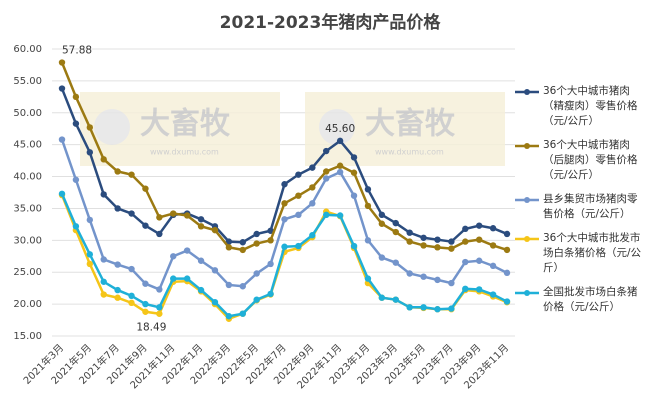 This screenshot has height=412, width=647. What do you see at coordinates (410, 124) in the screenshot?
I see `watermark-text: 大畜牧` at bounding box center [410, 124].